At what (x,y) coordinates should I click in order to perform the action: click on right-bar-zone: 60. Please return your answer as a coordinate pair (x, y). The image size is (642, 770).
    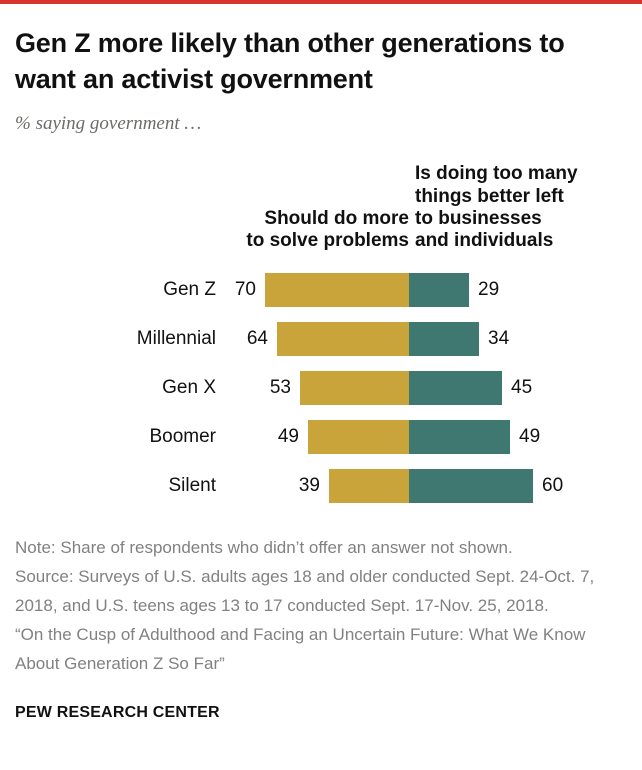
    Looking at the image, I should click on (486, 485).